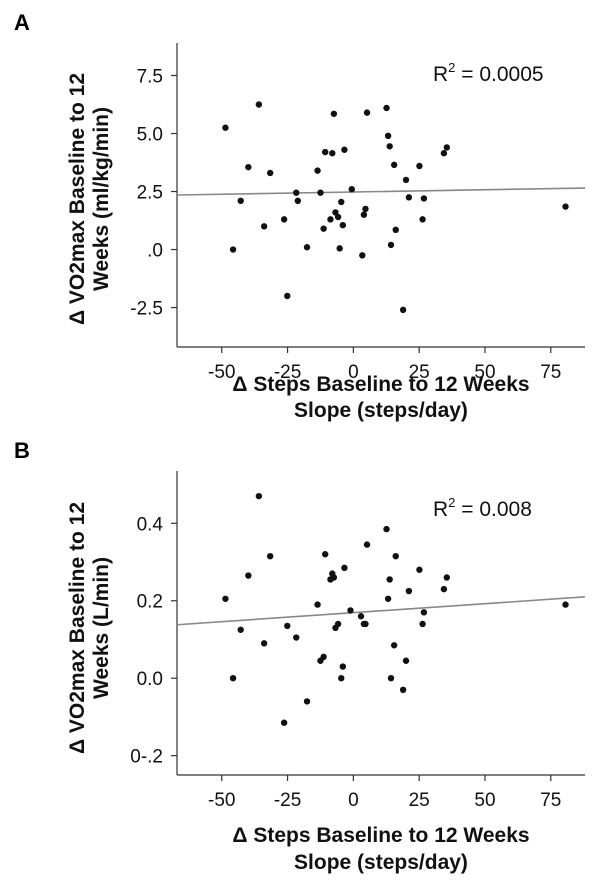 Image resolution: width=602 pixels, height=894 pixels. Describe the element at coordinates (381, 410) in the screenshot. I see `panel-a-x-axis-label-line2: Slope (steps/day)` at that location.